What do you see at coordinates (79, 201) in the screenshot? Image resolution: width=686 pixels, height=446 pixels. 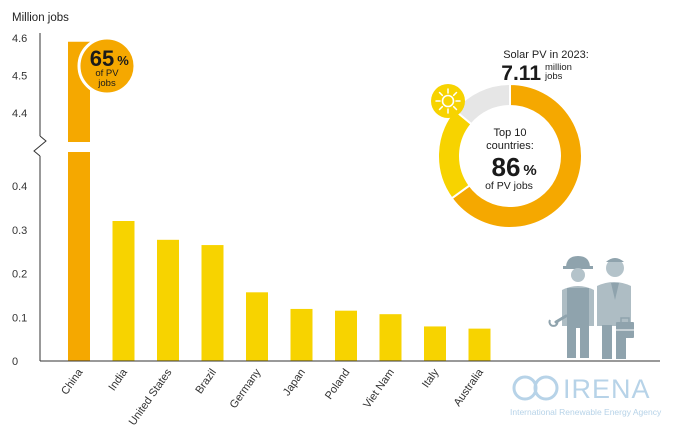 I see `bar-china` at bounding box center [79, 201].